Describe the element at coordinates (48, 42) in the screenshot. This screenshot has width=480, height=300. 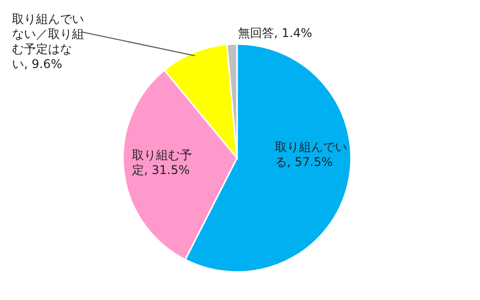
I see `slice-label: 取り組んでいない／取り組む予定はない, 9.6%` at that location.